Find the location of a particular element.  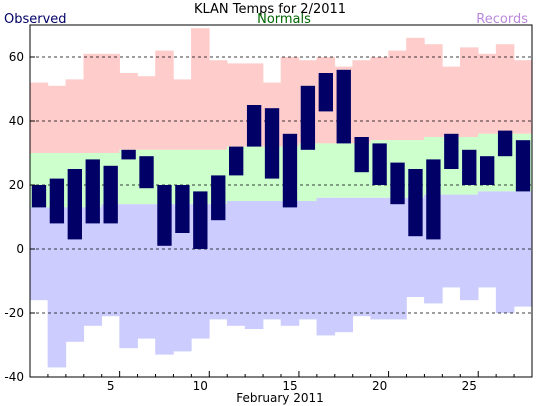

x-tick-label: 25 is located at coordinates (469, 386).